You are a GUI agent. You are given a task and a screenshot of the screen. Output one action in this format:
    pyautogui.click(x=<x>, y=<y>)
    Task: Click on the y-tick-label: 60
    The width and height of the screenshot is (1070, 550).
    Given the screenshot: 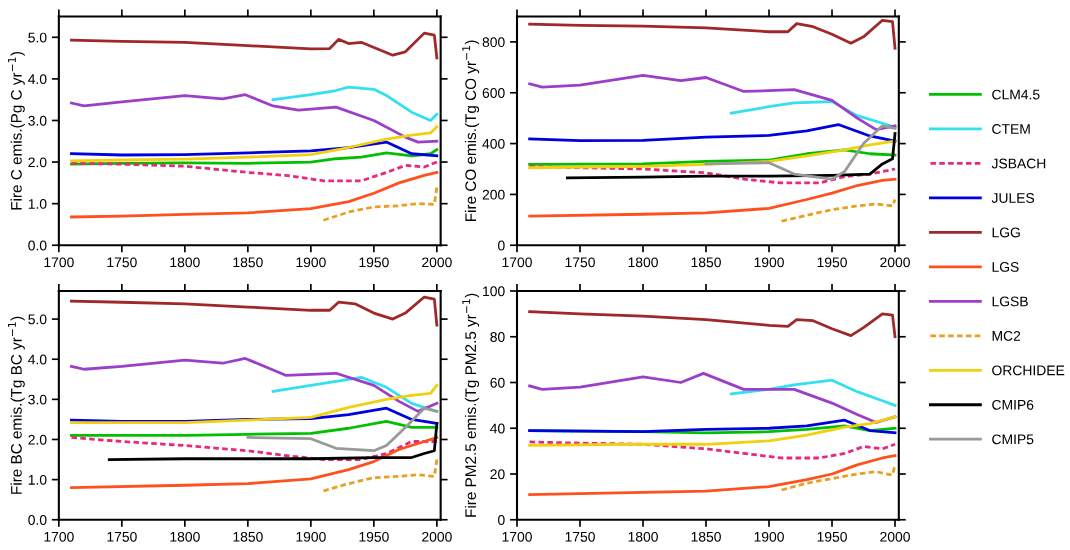 What is the action you would take?
    pyautogui.click(x=497, y=382)
    